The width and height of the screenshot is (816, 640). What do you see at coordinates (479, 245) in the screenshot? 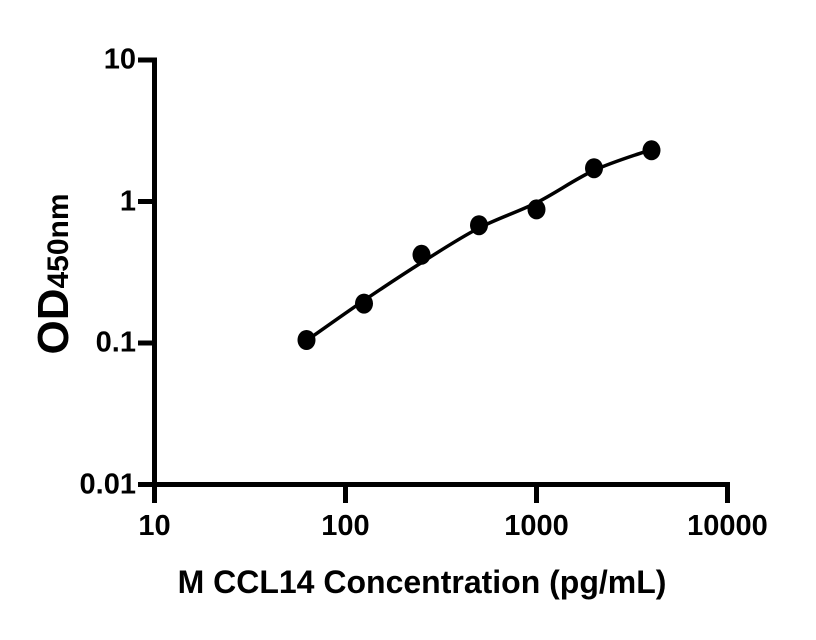
I see `fit-curve-line` at bounding box center [479, 245].